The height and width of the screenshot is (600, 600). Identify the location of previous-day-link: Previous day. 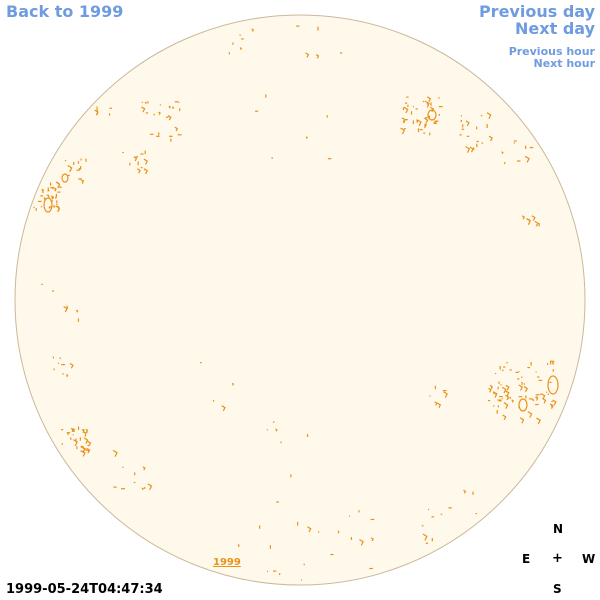
(536, 11).